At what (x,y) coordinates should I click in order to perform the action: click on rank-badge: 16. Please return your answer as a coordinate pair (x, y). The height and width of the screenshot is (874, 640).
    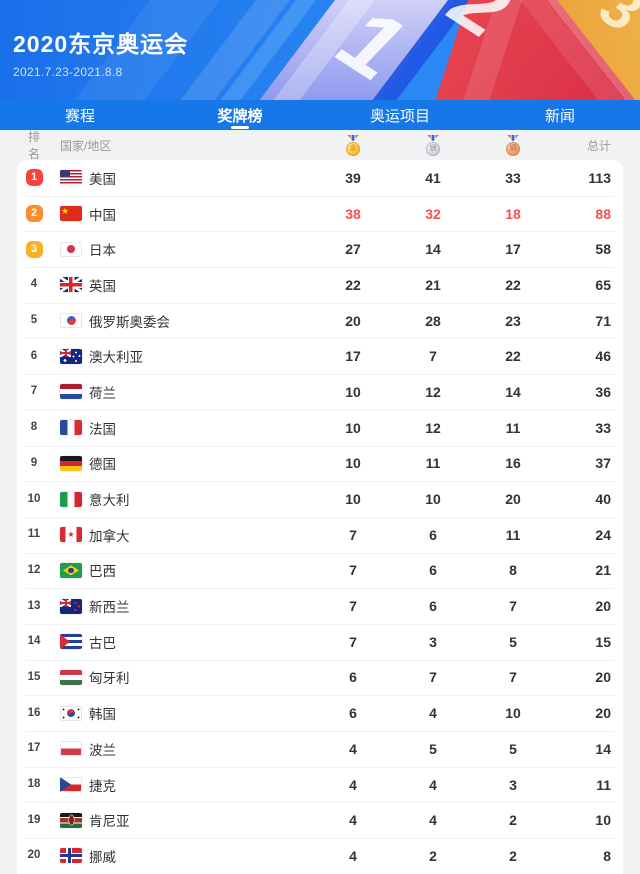
    Looking at the image, I should click on (34, 712).